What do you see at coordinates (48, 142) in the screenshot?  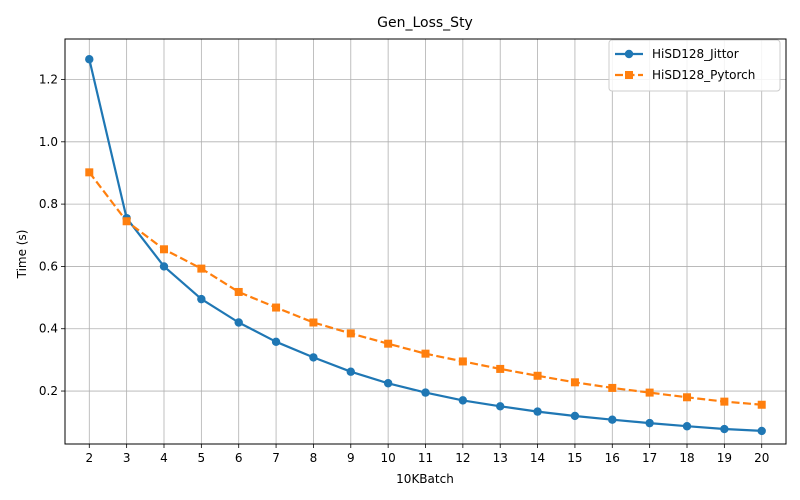 I see `y-tick-label: 1.0` at bounding box center [48, 142].